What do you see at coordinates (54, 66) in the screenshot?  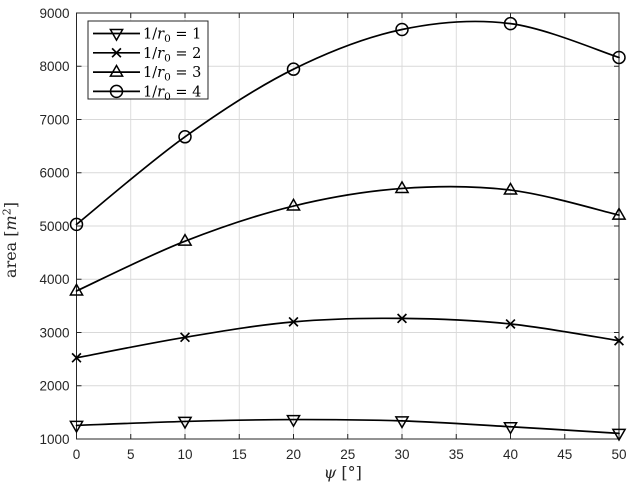 I see `y-tick-label: 8000` at bounding box center [54, 66].